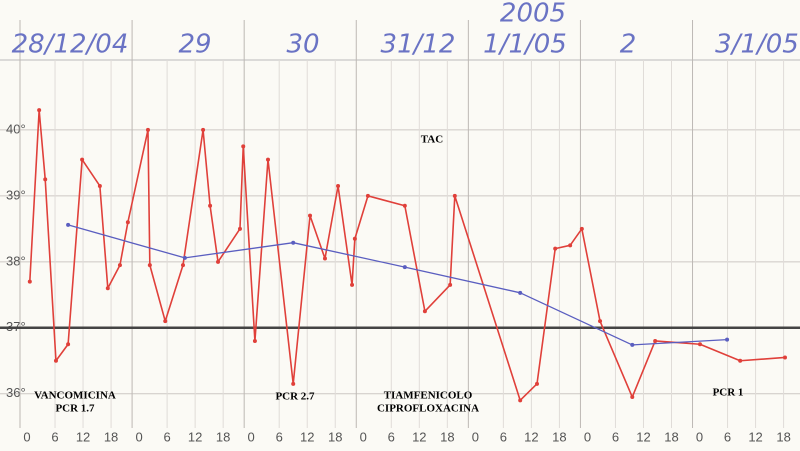  Describe the element at coordinates (302, 45) in the screenshot. I see `day-label: 30` at that location.